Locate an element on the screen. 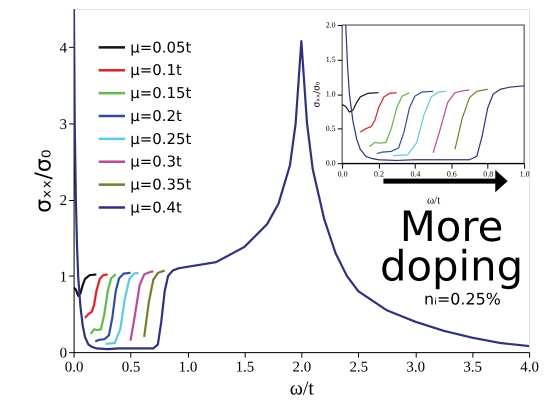 The width and height of the screenshot is (544, 411). y-tick-label: 1.0 is located at coordinates (331, 94).